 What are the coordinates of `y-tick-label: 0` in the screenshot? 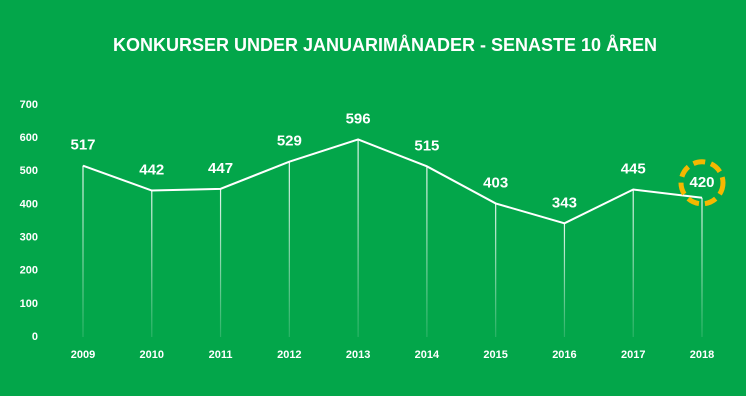 It's located at (35, 337).